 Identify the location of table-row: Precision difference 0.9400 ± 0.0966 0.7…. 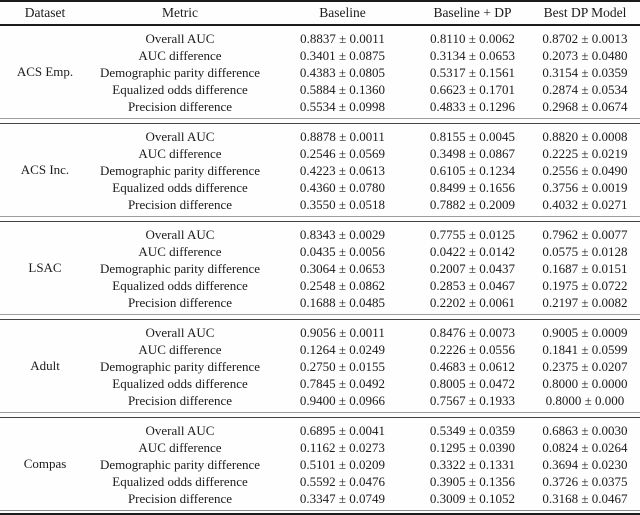
(365, 400).